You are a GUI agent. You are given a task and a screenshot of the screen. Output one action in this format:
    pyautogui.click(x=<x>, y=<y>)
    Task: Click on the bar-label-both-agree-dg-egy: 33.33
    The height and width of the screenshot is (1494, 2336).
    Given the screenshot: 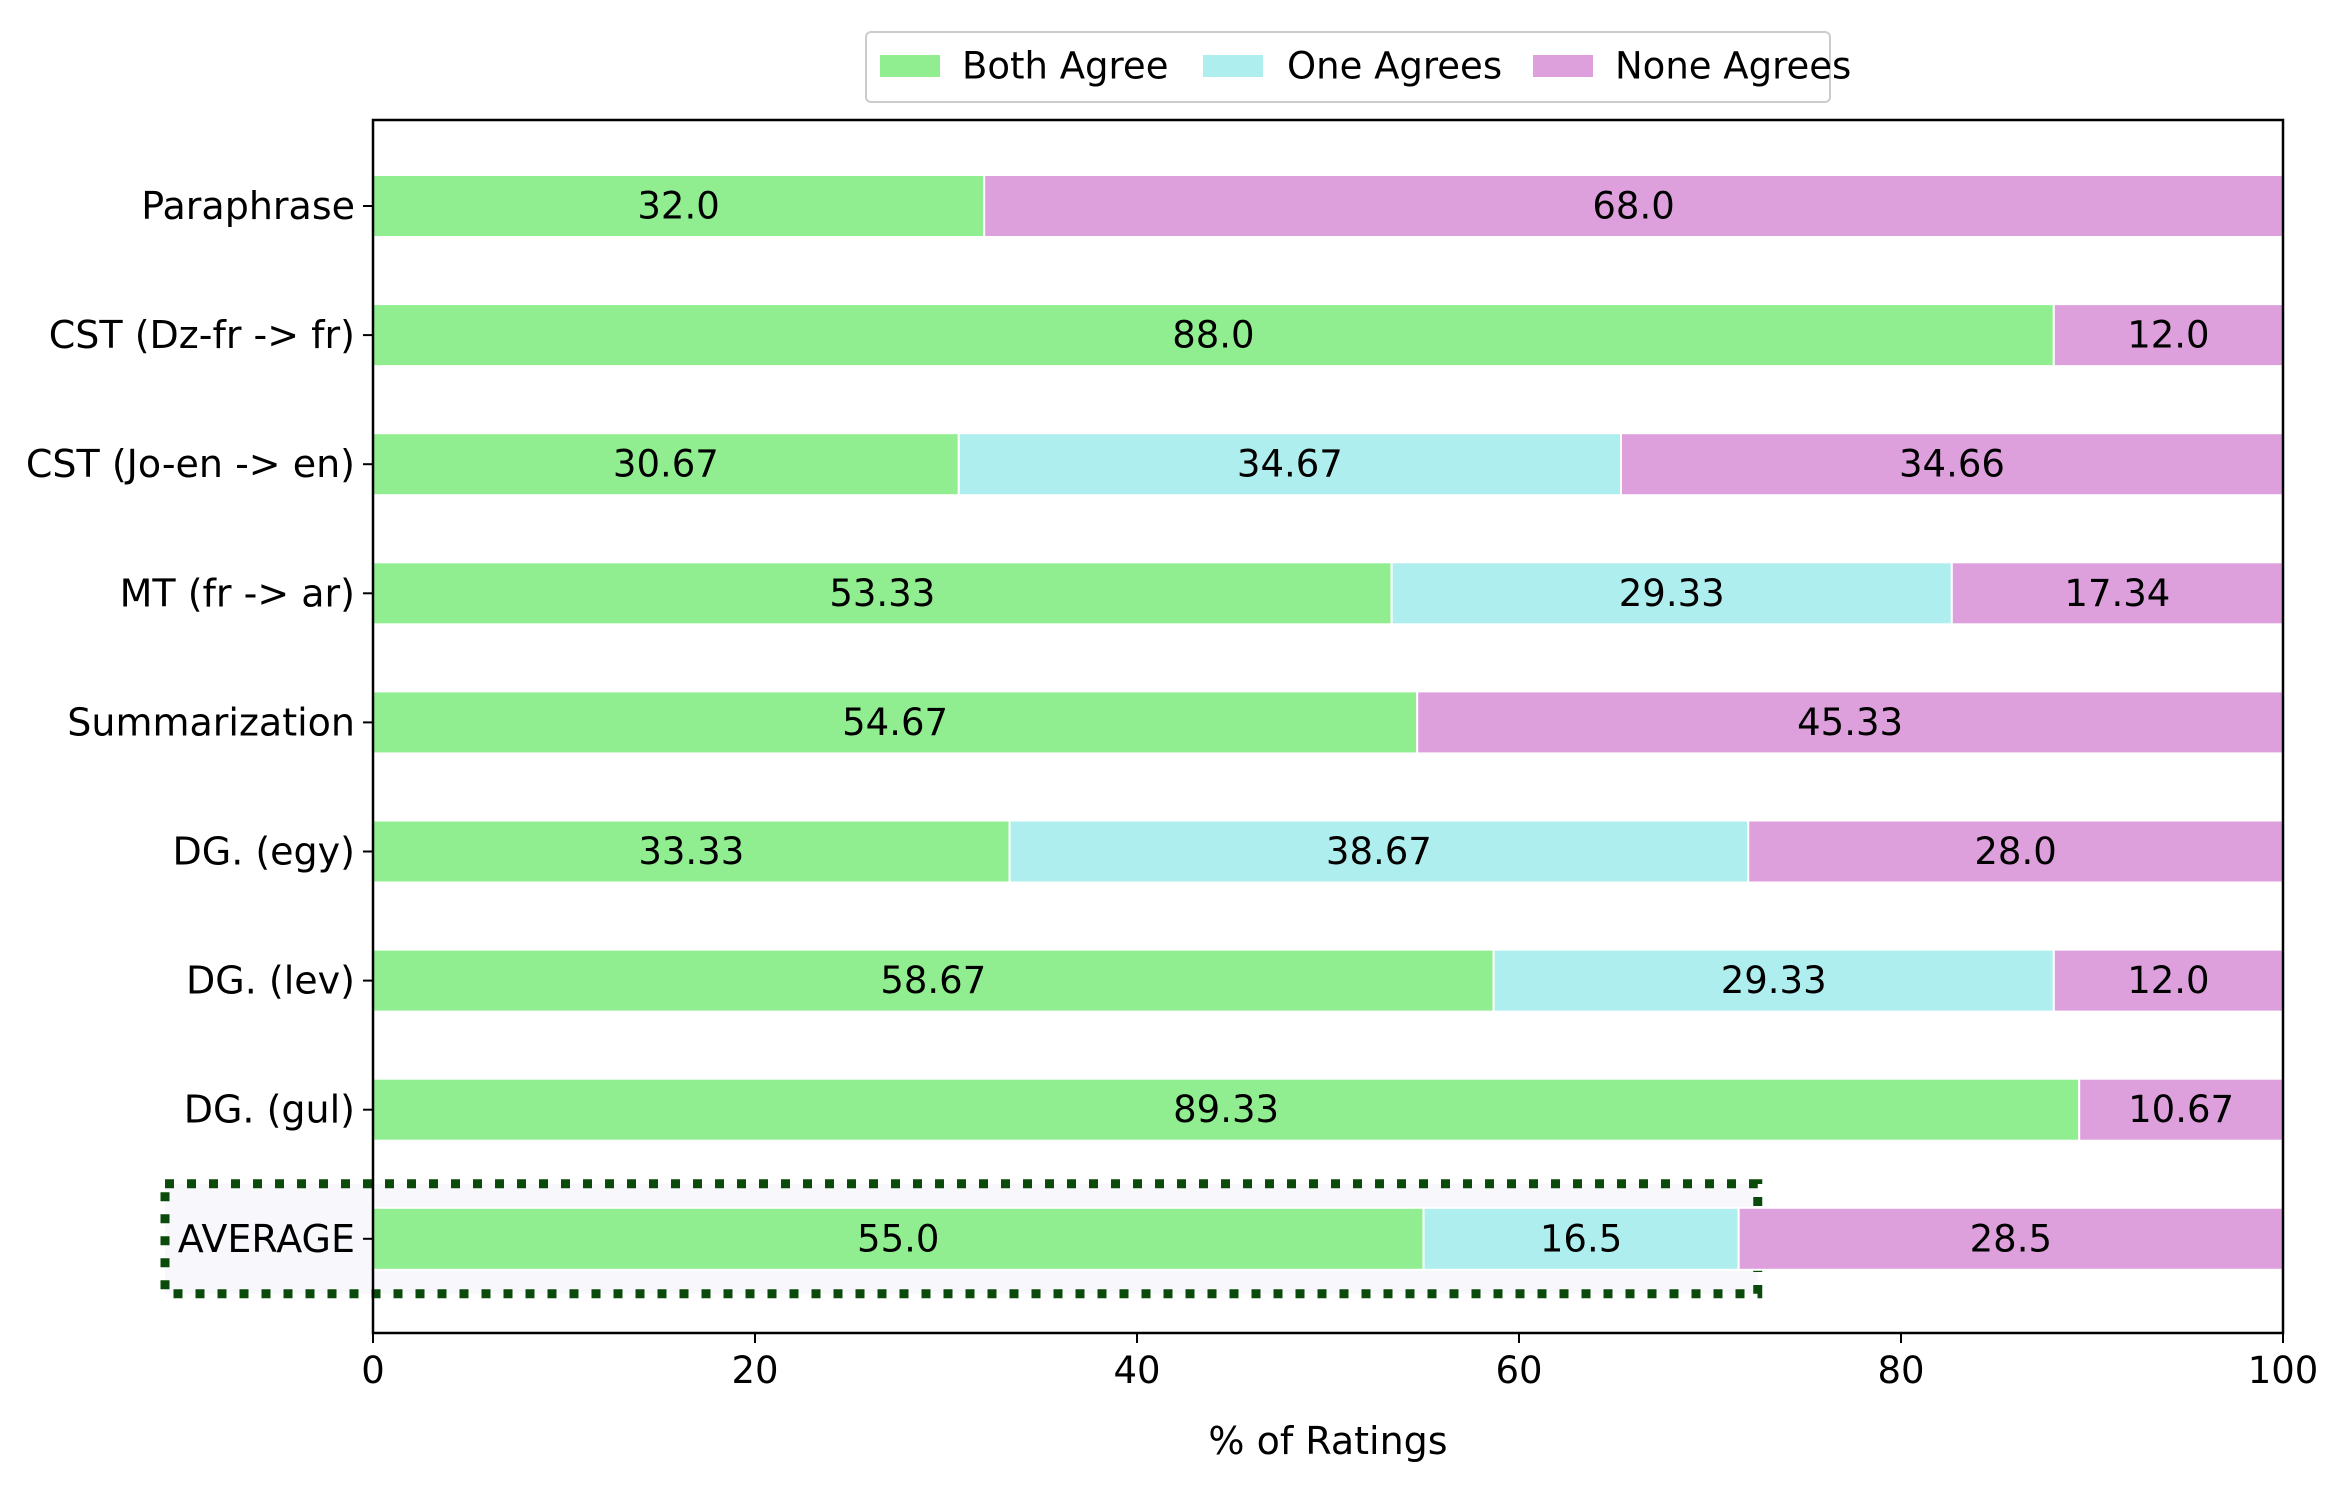 What is the action you would take?
    pyautogui.click(x=691, y=851)
    